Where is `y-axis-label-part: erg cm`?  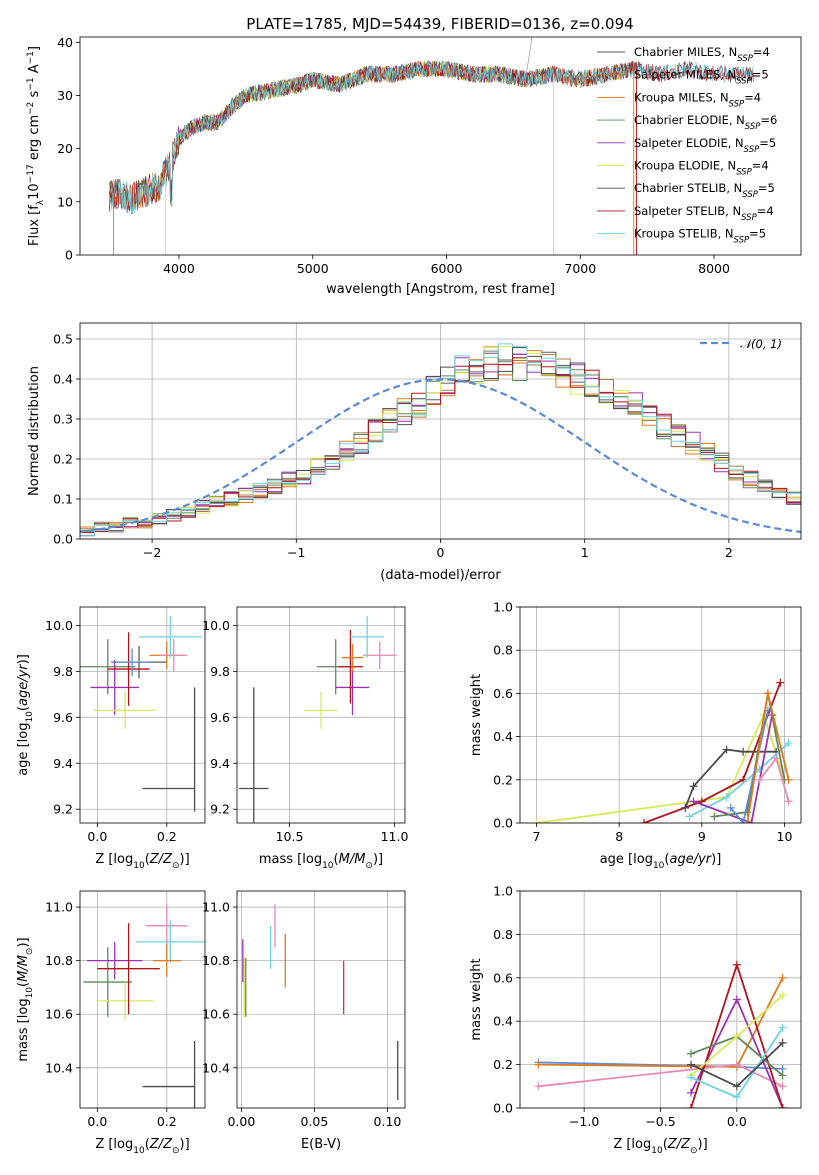 y-axis-label-part: erg cm is located at coordinates (34, 139).